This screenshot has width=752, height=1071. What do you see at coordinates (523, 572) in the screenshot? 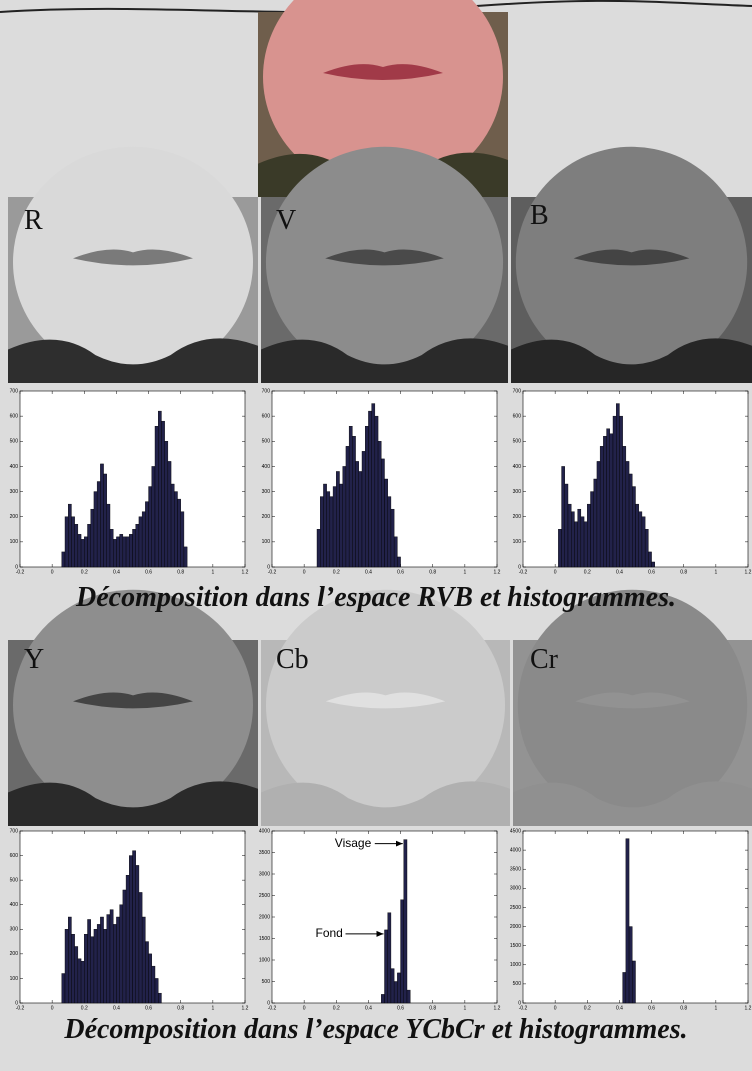
I see `x-tick-label: -0.2` at bounding box center [523, 572].